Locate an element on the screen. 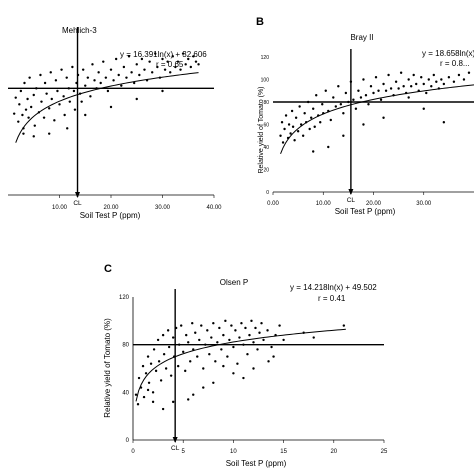 Image resolution: width=474 pixels, height=474 pixels. panel-c-r-label: r = 0.41 is located at coordinates (332, 298).